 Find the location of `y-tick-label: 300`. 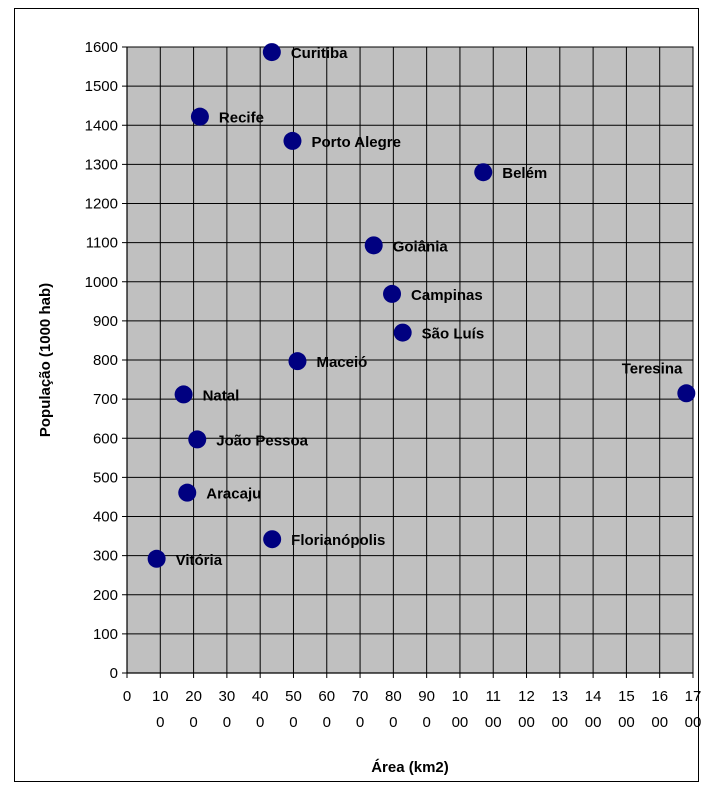

y-tick-label: 300 is located at coordinates (105, 556).